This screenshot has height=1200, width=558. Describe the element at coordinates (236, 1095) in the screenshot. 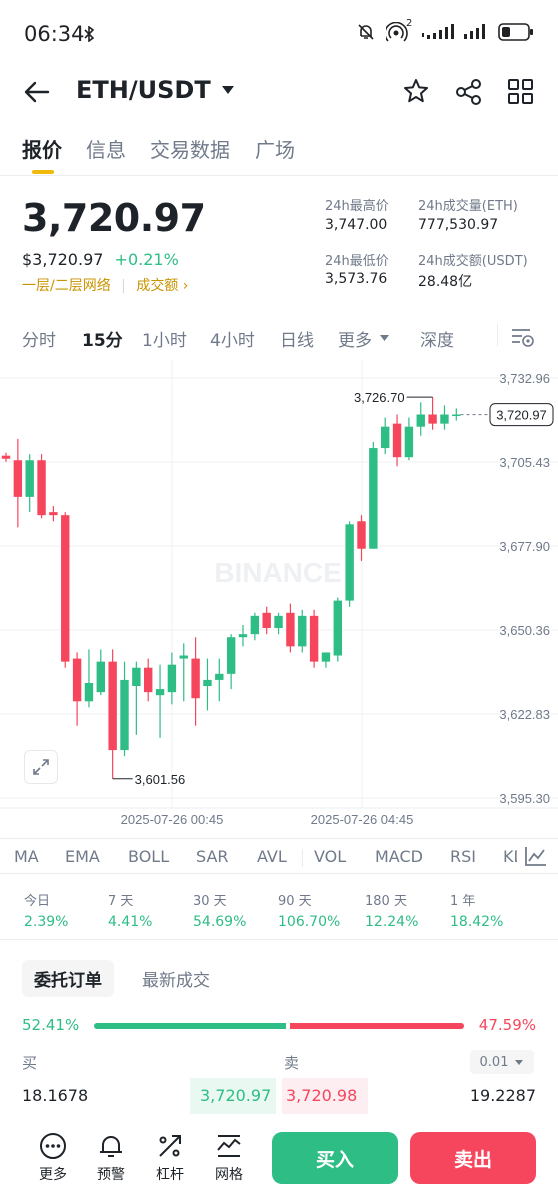

I see `buy-price: 3,720.97` at that location.